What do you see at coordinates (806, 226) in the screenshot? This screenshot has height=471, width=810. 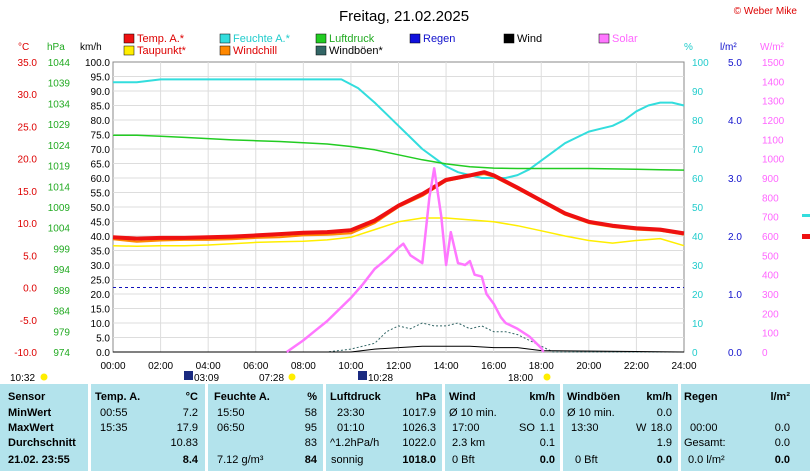 I see `right-edge-indicators` at bounding box center [806, 226].